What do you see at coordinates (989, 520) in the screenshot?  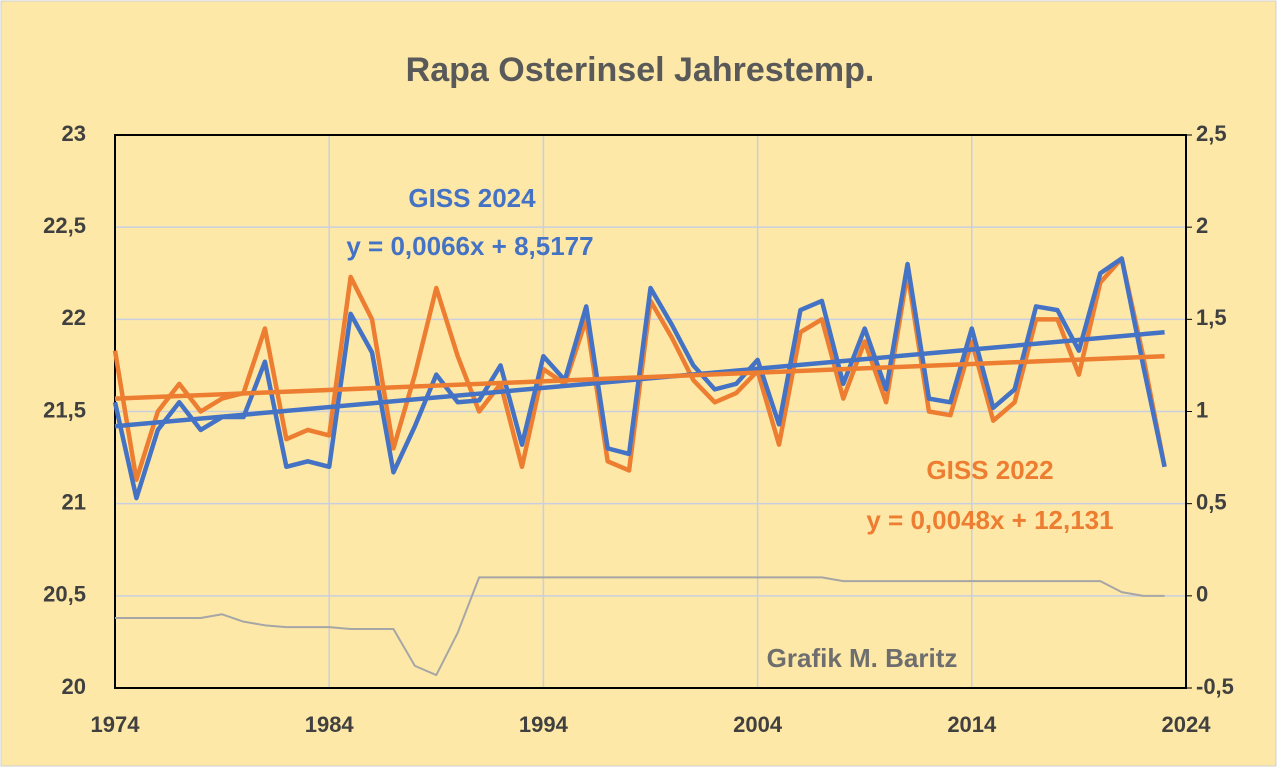 I see `annotation: y = 0,0048x + 12,131` at bounding box center [989, 520].